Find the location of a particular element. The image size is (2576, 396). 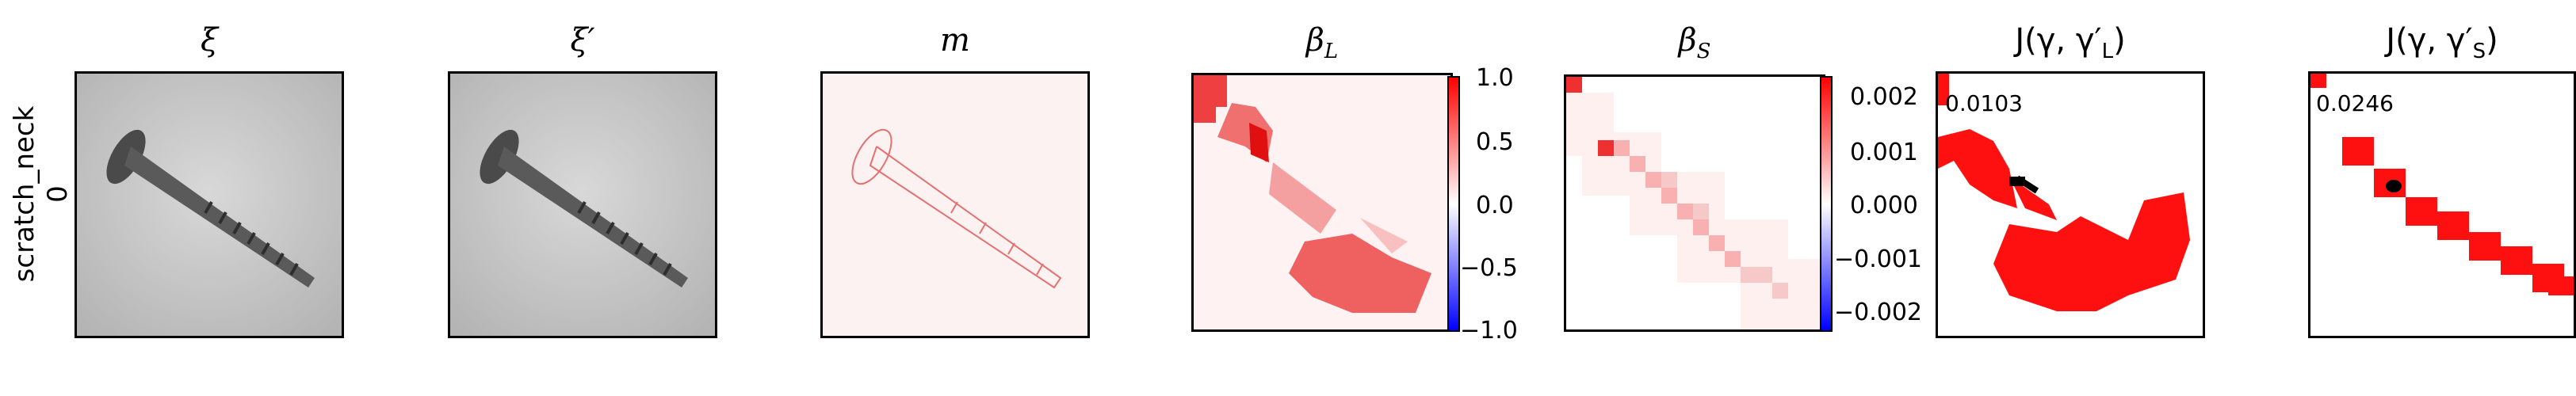

panel-title-j-l: J(γ, γ′L) is located at coordinates (2070, 42).